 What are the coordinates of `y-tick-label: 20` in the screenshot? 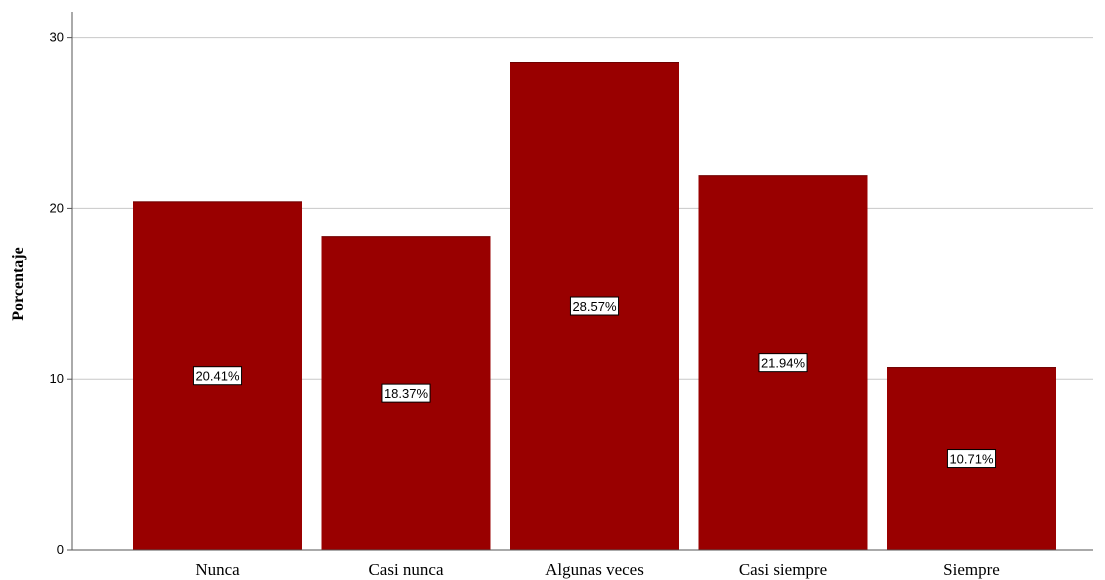 It's located at (57, 207).